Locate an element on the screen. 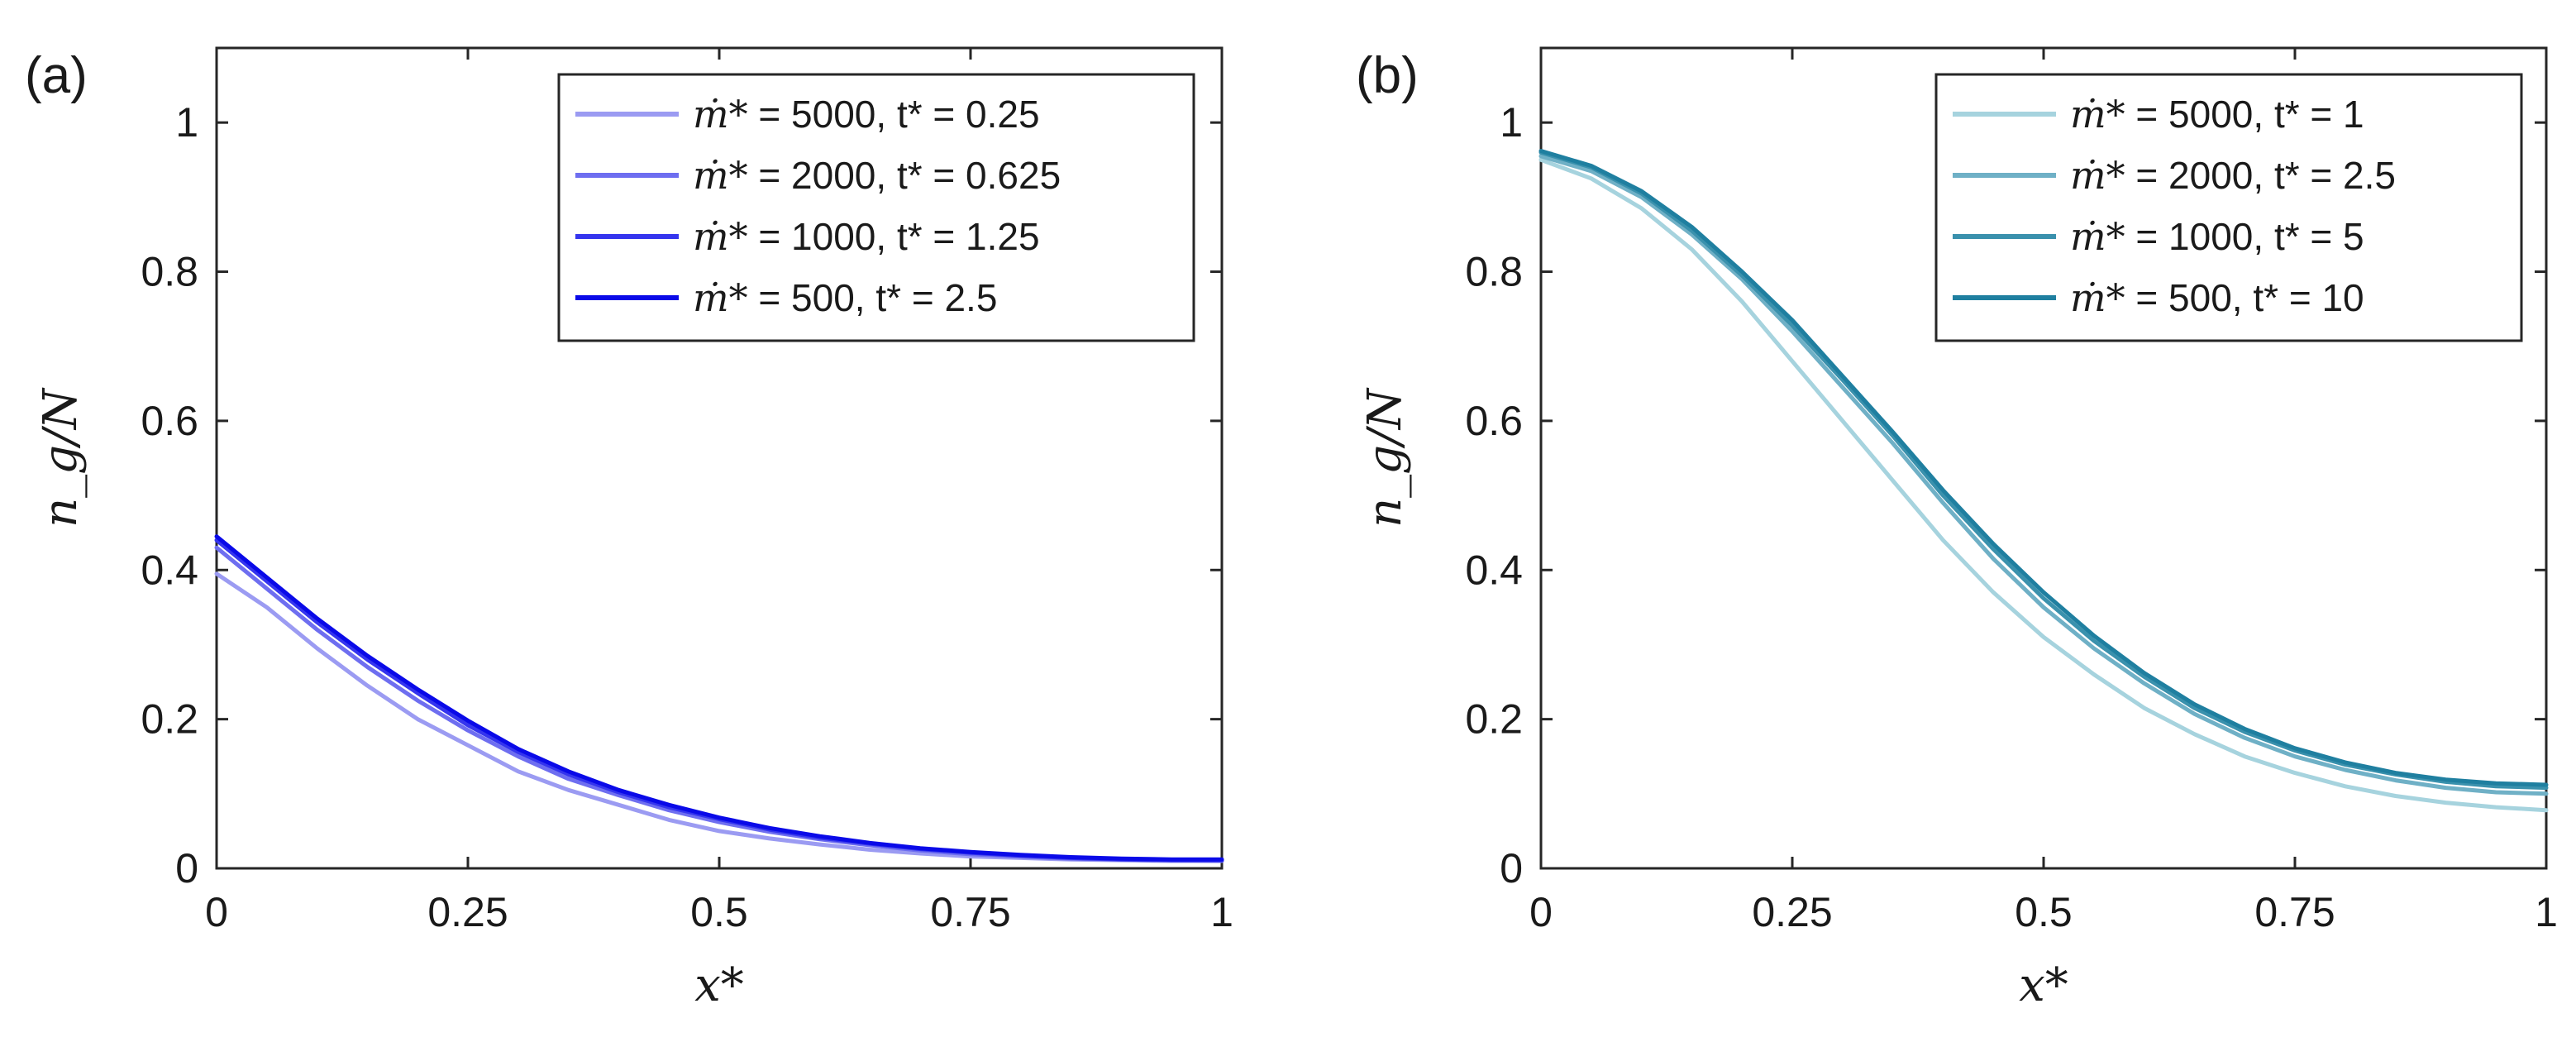  legend-entry-1: ṁ* = 5000, t* = 1 is located at coordinates (2217, 114).